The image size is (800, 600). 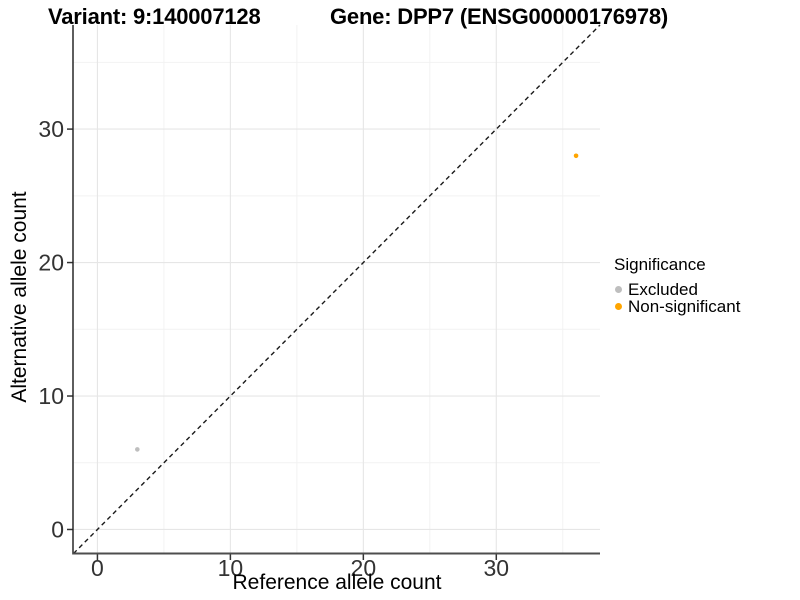 What do you see at coordinates (618, 306) in the screenshot?
I see `legend-swatch-non-significant-icon` at bounding box center [618, 306].